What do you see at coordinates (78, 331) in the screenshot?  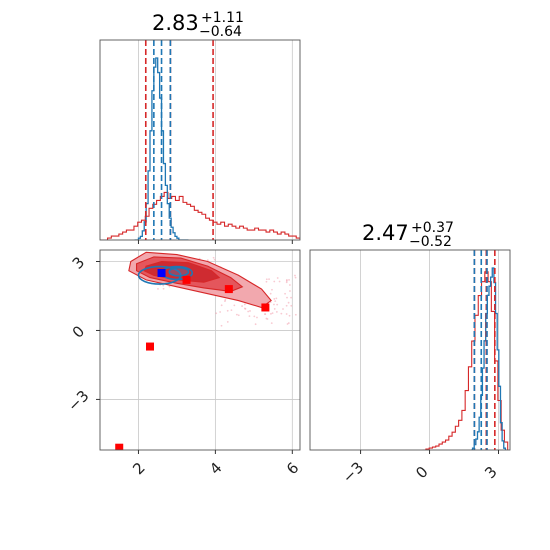 I see `tick-label-y-1: 0` at bounding box center [78, 331].